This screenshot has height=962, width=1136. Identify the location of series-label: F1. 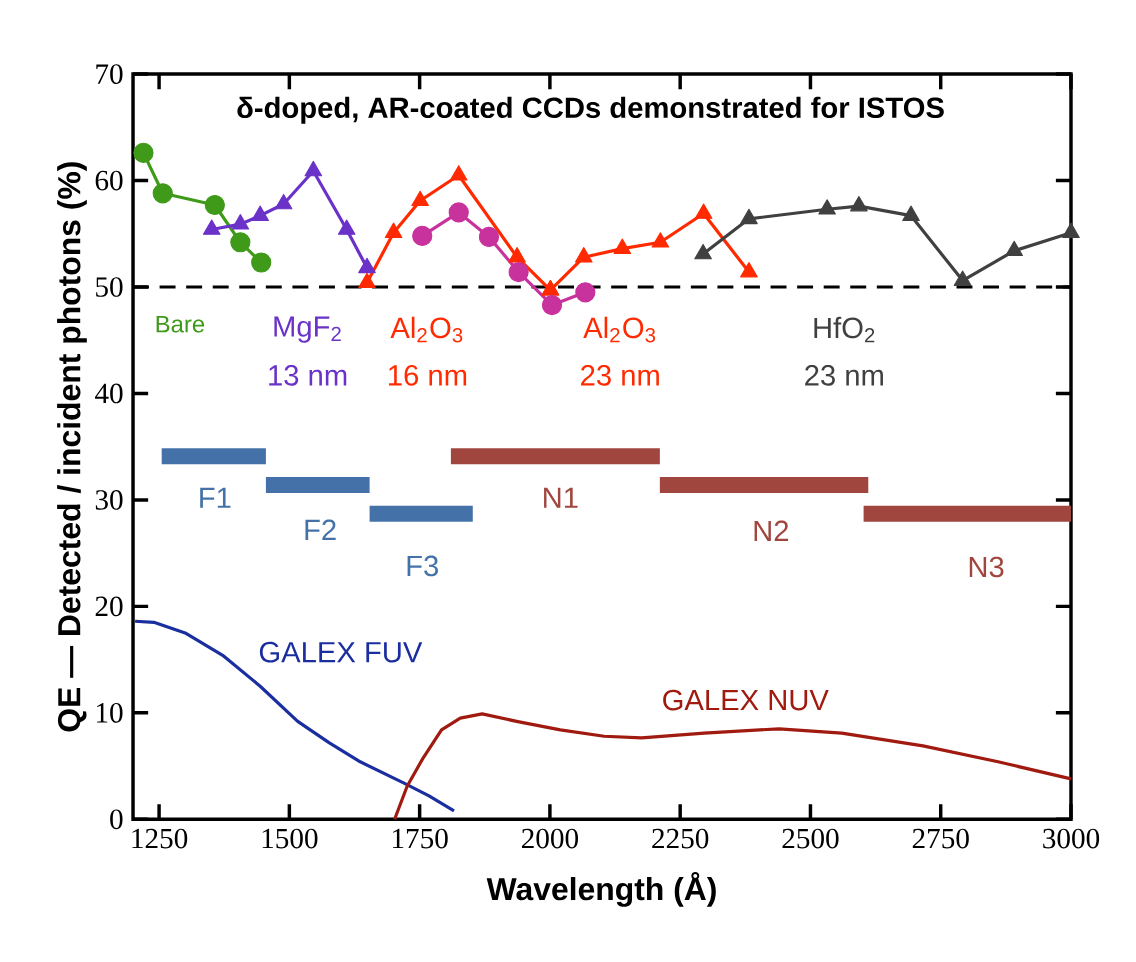
(215, 497).